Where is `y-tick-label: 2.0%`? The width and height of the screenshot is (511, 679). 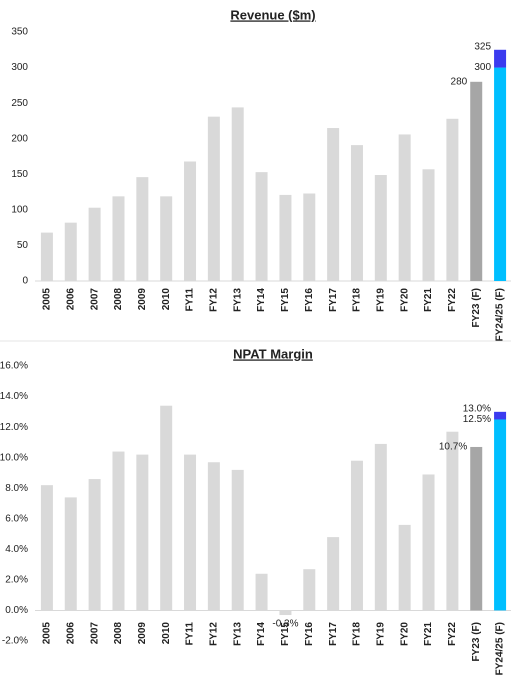
y-tick-label: 2.0% is located at coordinates (16, 580).